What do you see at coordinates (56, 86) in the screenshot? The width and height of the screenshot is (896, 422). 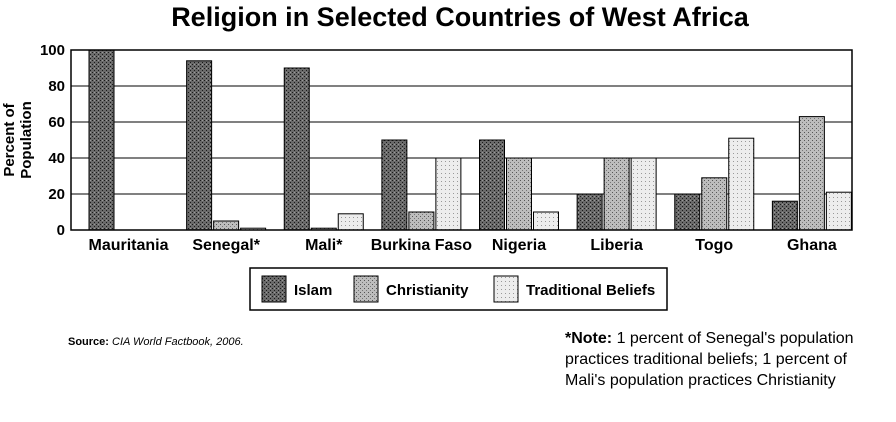 I see `y-tick-label: 80` at bounding box center [56, 86].